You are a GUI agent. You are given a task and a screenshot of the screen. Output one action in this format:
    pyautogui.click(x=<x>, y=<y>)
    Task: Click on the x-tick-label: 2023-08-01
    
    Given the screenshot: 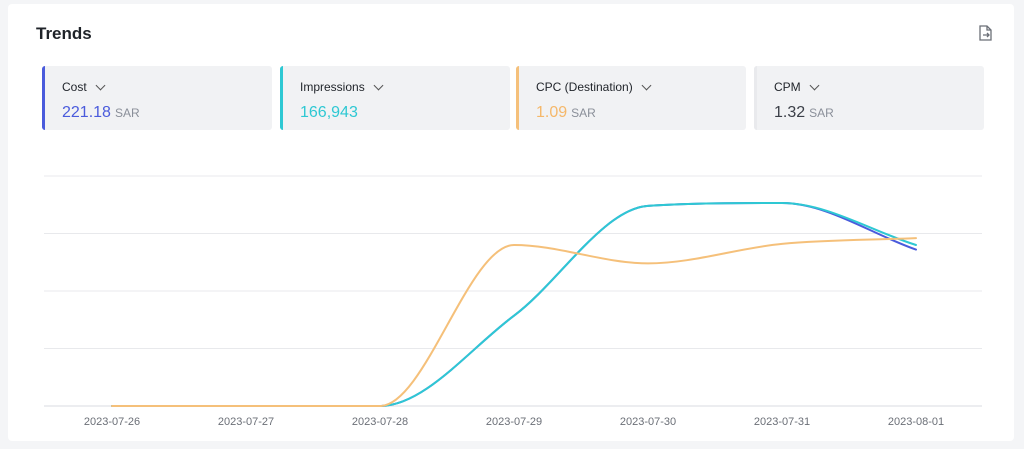 What is the action you would take?
    pyautogui.click(x=916, y=422)
    